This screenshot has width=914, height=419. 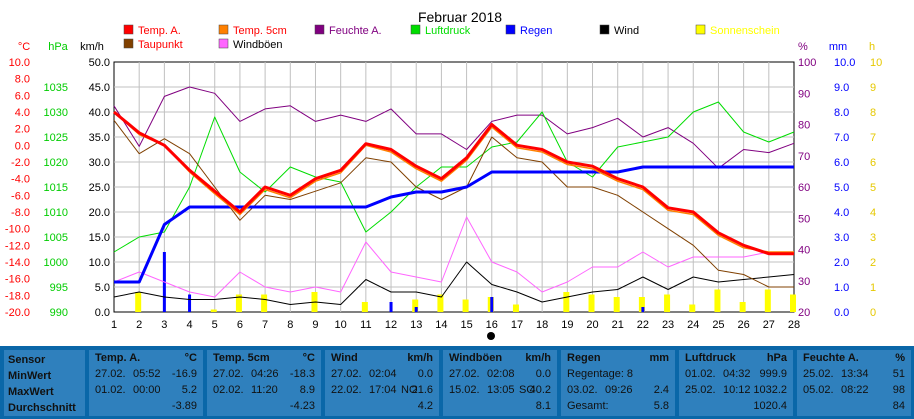 What do you see at coordinates (215, 325) in the screenshot?
I see `x-tick-label: 5` at bounding box center [215, 325].